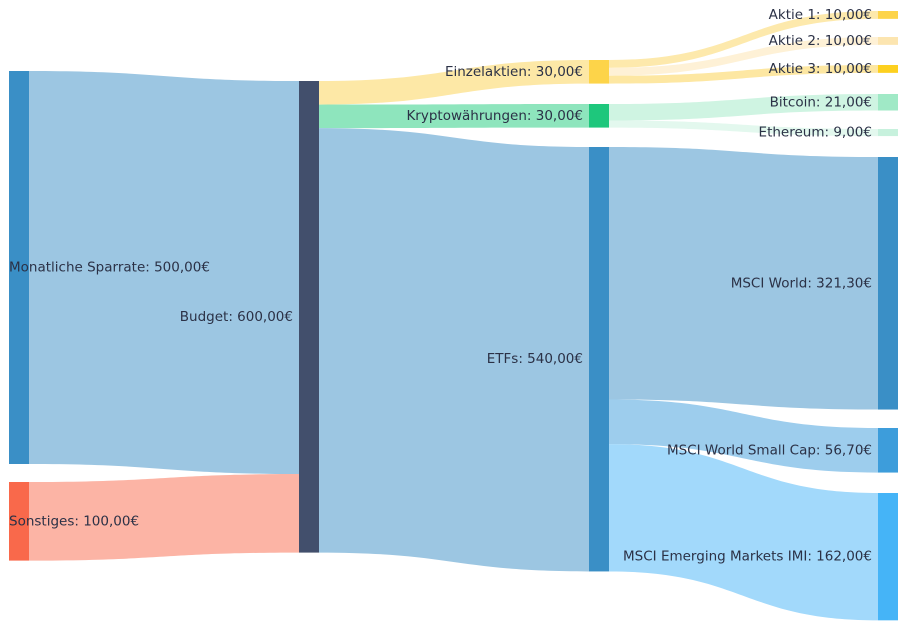 This screenshot has height=638, width=923. What do you see at coordinates (747, 557) in the screenshot?
I see `label-em: MSCI Emerging Markets IMI: 162,00€` at bounding box center [747, 557].